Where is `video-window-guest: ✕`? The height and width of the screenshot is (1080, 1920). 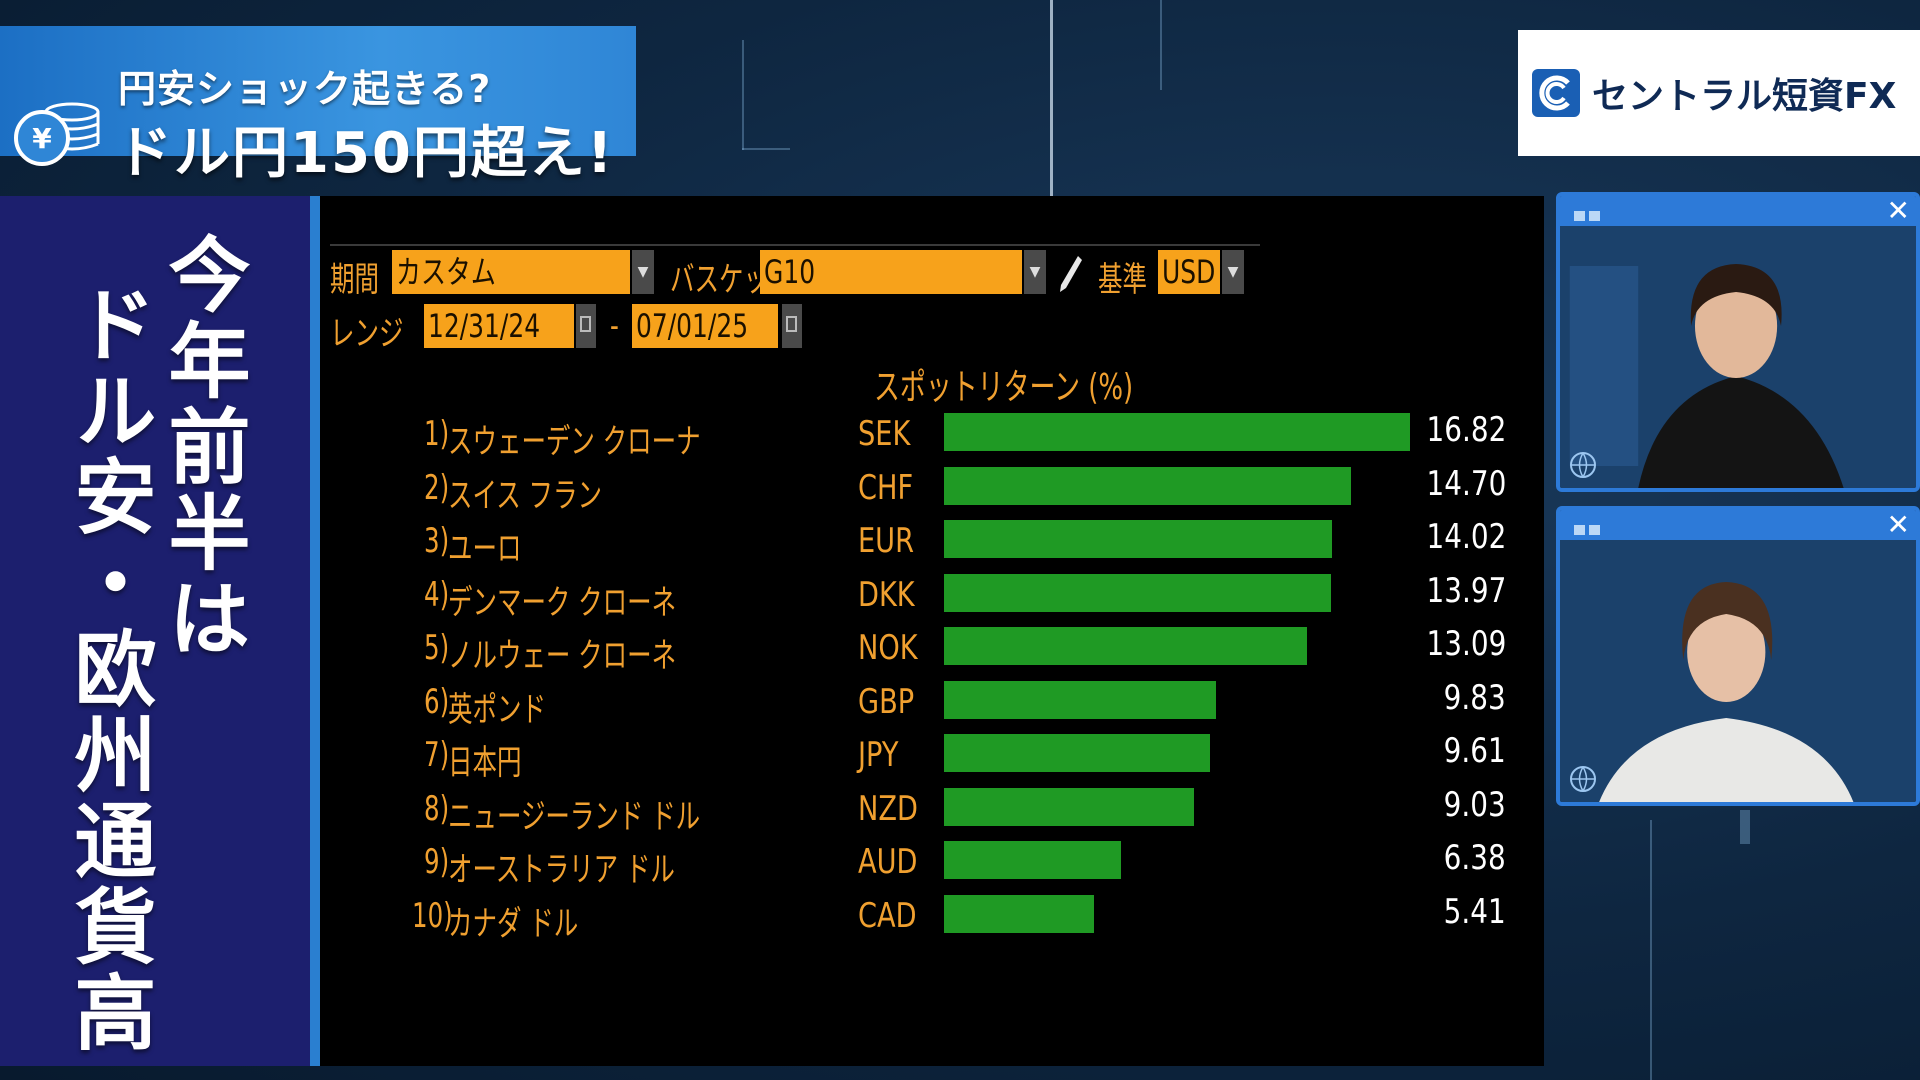 video-window-guest: ✕ is located at coordinates (1738, 656).